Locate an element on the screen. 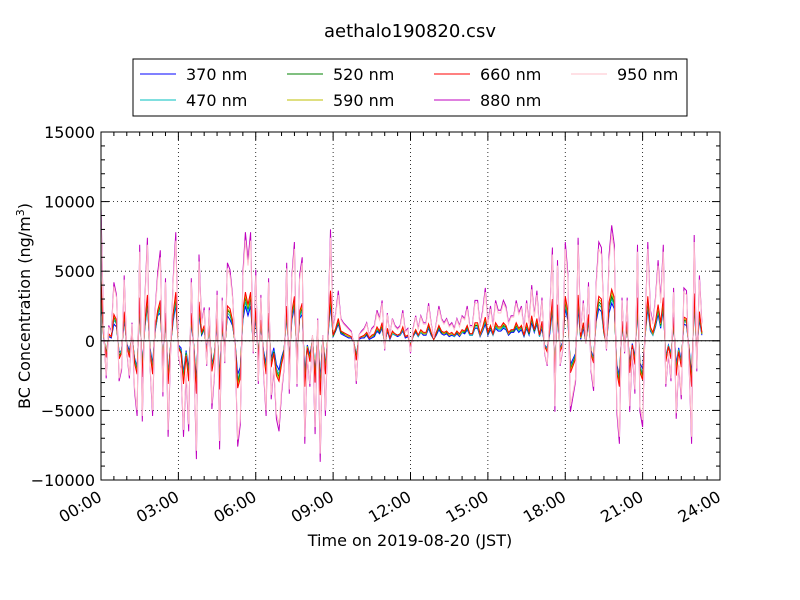  y-tick-label: 5000 is located at coordinates (74, 271).